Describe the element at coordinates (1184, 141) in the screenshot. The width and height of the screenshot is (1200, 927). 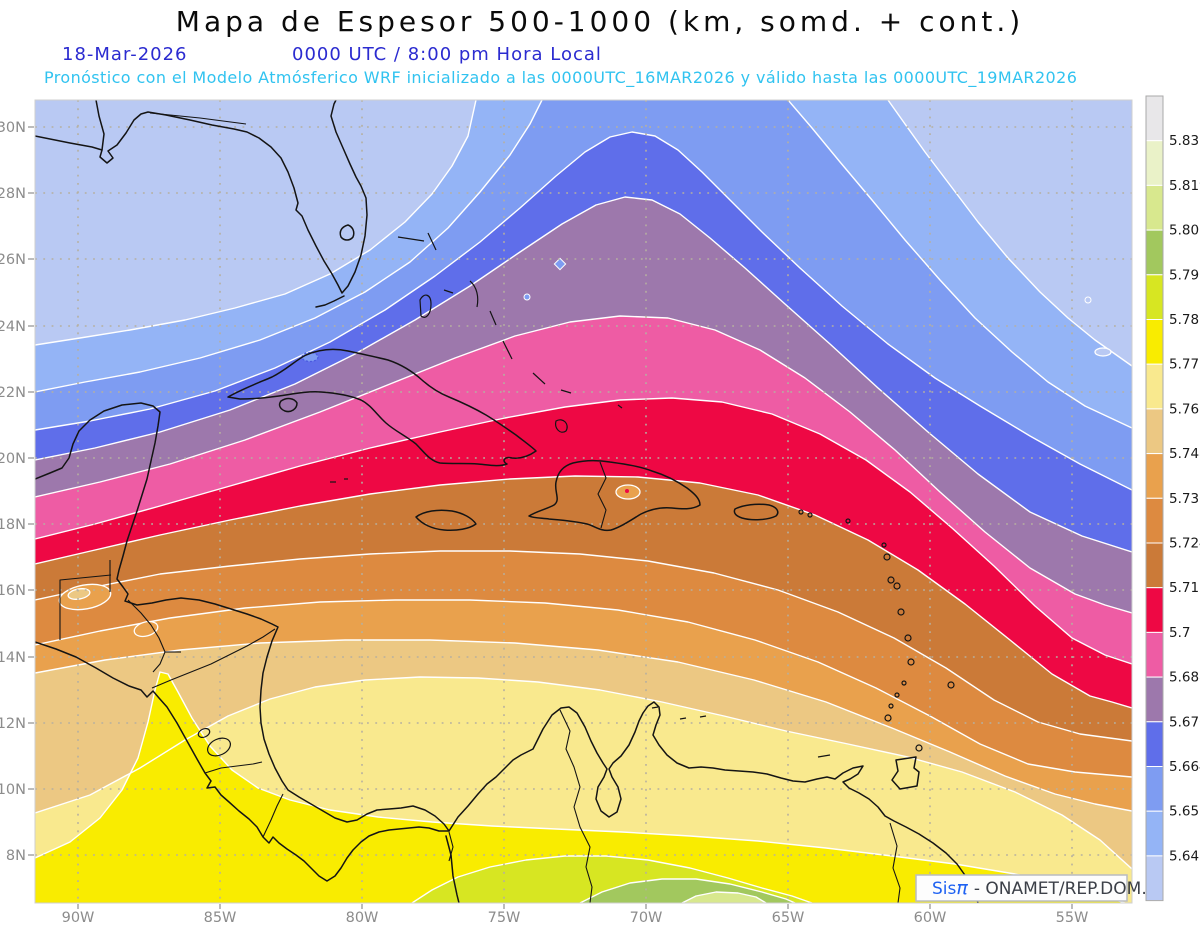
I see `colorbar-label: 5.831` at that location.